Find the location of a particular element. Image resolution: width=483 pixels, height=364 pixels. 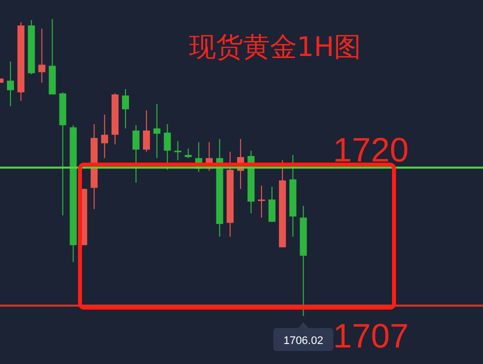

annotation: 1706.02 is located at coordinates (303, 341).